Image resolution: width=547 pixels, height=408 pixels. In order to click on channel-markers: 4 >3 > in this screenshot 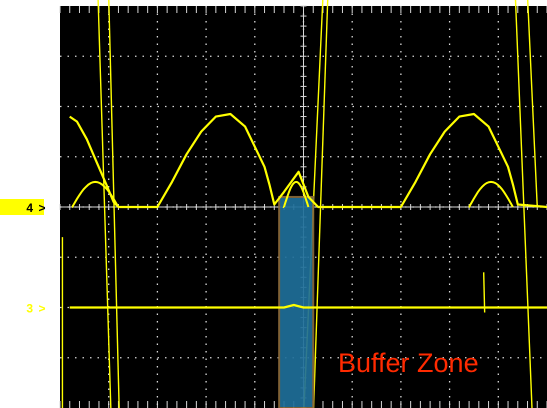, I will do `click(23, 257)`.